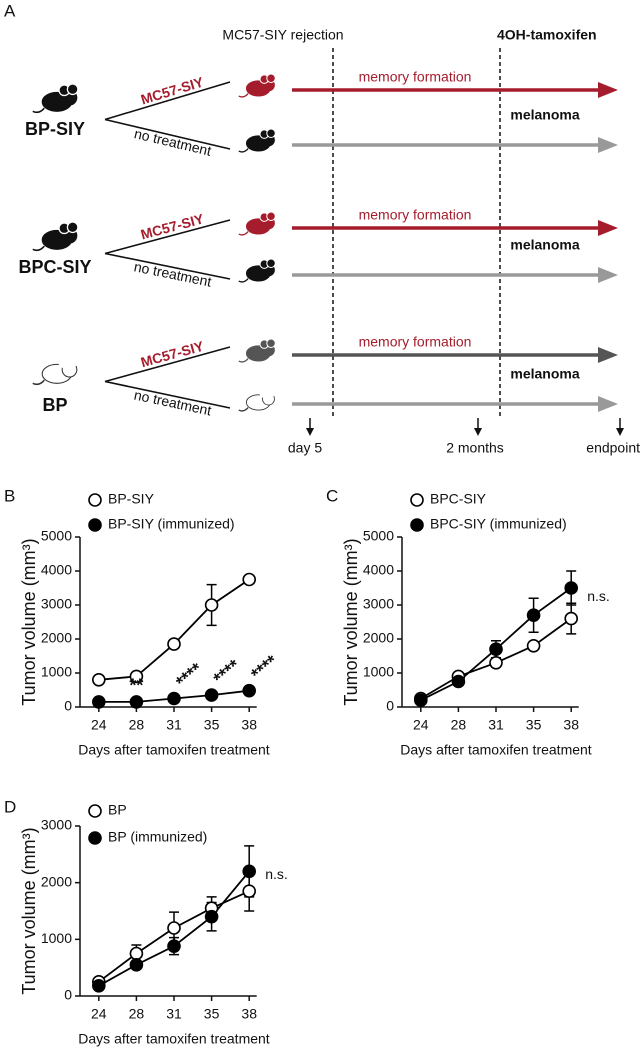 This screenshot has height=1050, width=642. Describe the element at coordinates (171, 524) in the screenshot. I see `legend-label: BP-SIY (immunized)` at that location.